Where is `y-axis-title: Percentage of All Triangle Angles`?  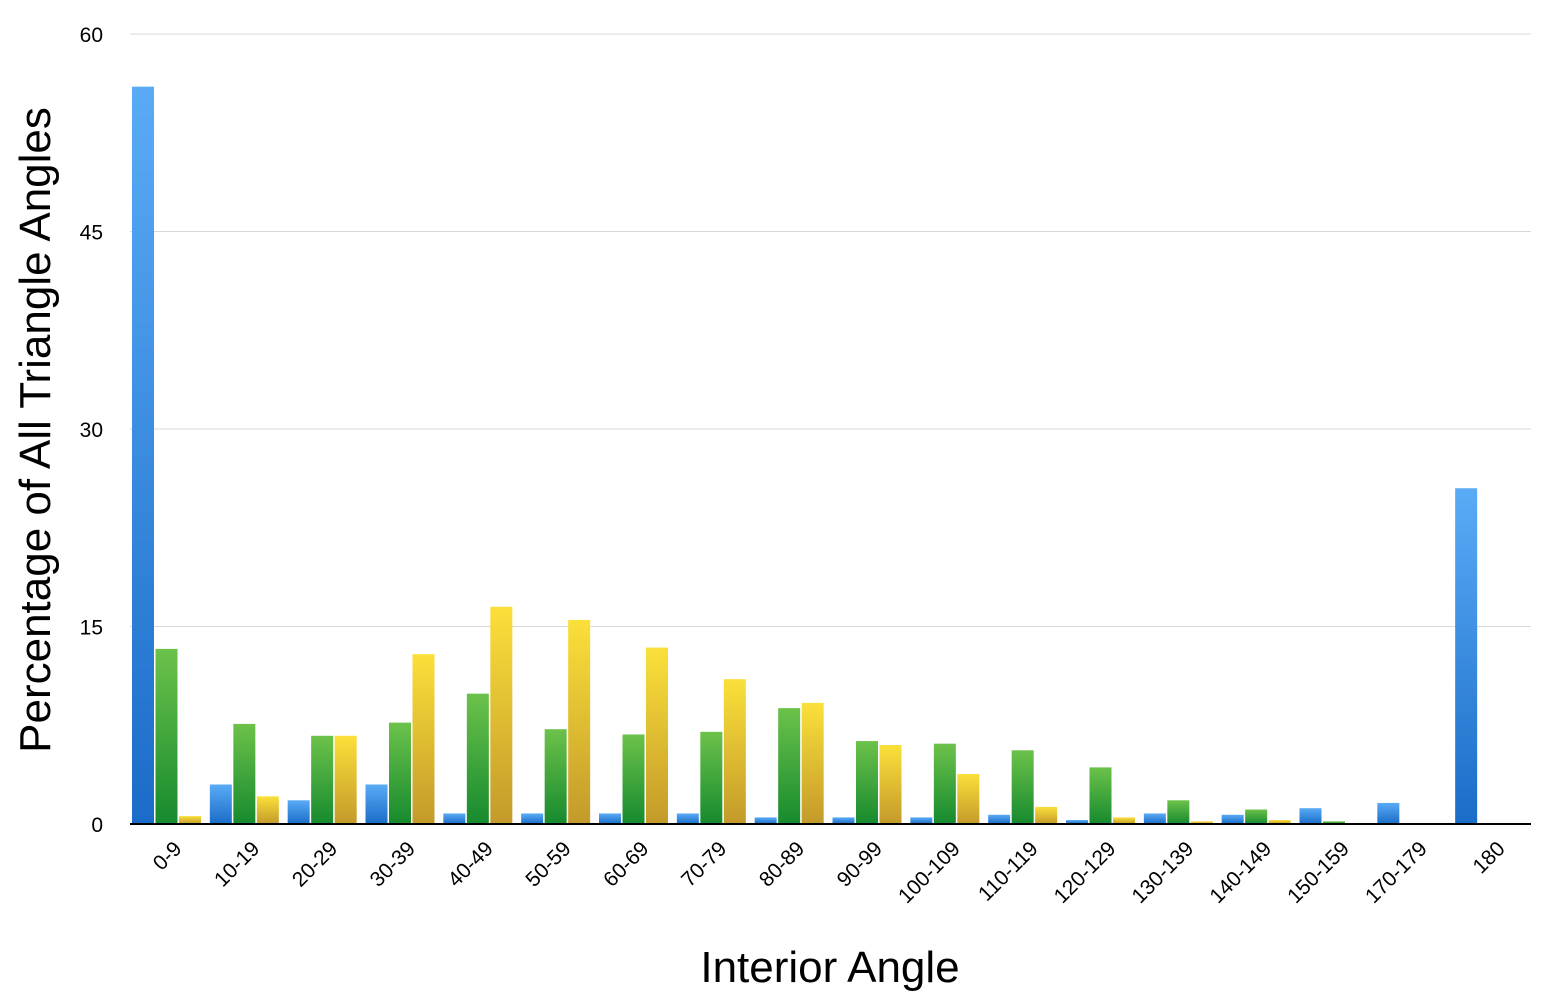
y-axis-title: Percentage of All Triangle Angles is located at coordinates (35, 430).